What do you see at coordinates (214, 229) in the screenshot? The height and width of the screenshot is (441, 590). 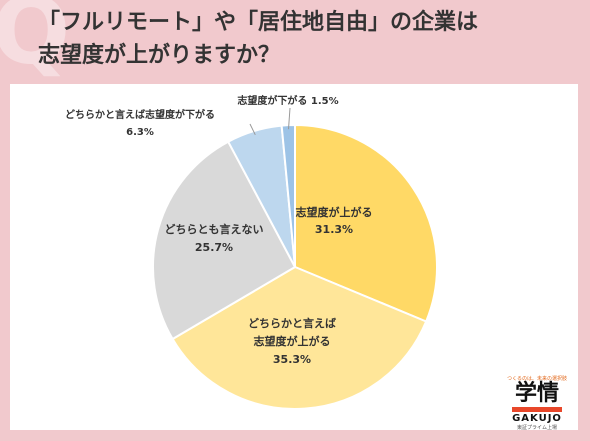 I see `slice-name: どちらとも言えない` at bounding box center [214, 229].